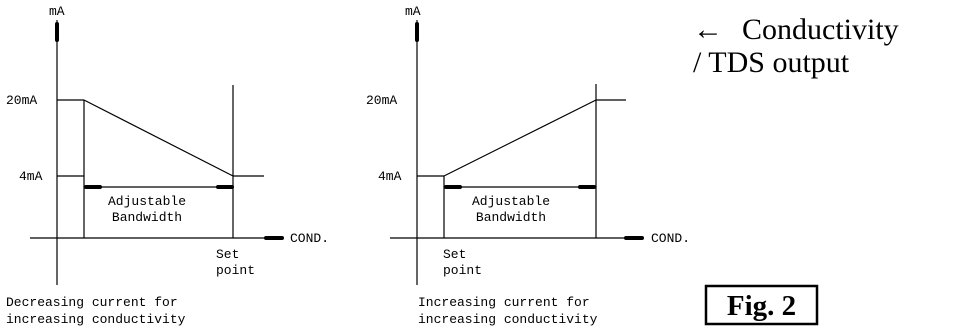  What do you see at coordinates (147, 201) in the screenshot?
I see `left-band-label-line1: Adjustable` at bounding box center [147, 201].